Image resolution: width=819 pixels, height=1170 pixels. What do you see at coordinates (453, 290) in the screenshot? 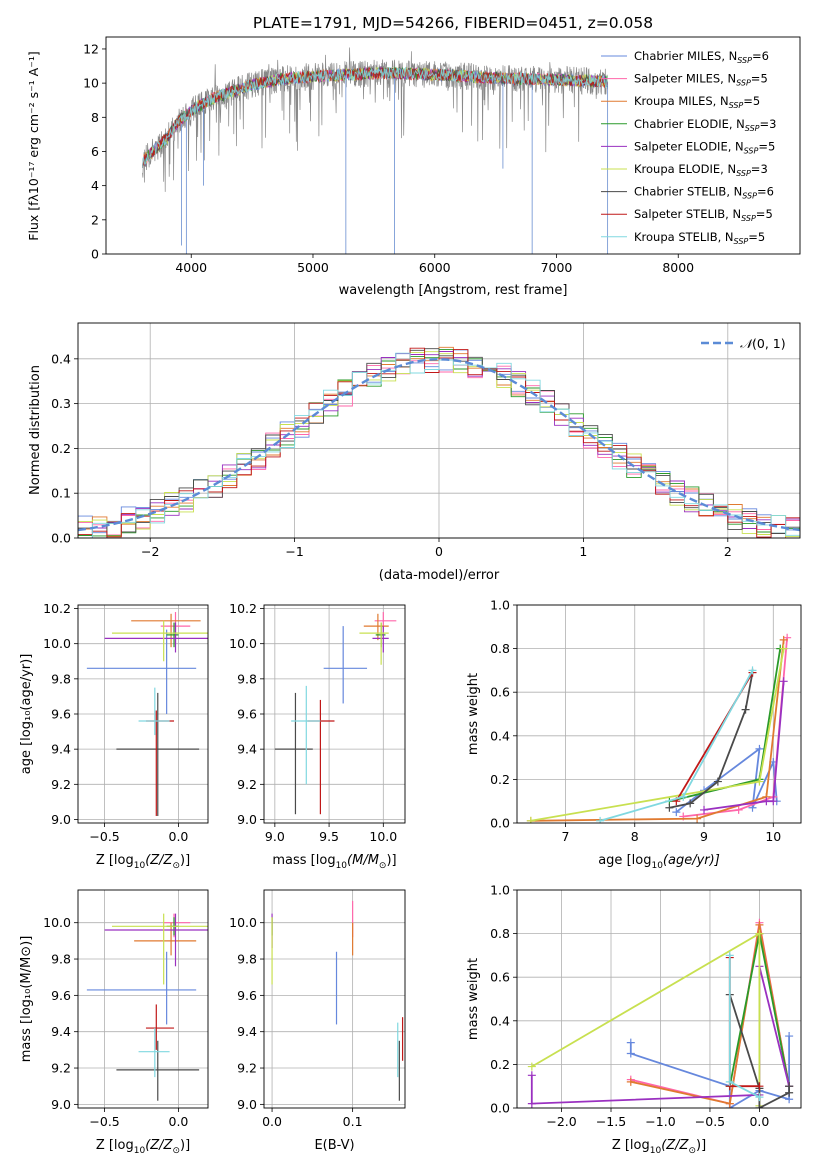
I see `x-axis-label: wavelength [Angstrom, rest frame]` at bounding box center [453, 290].